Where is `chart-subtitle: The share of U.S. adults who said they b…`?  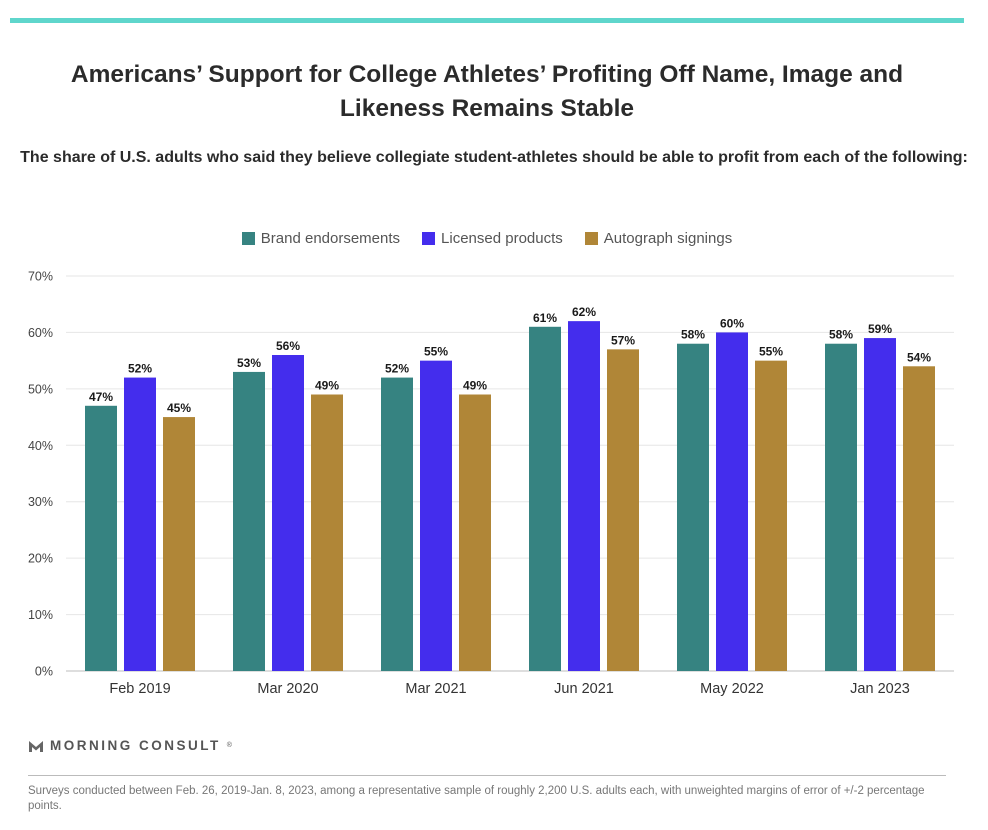
chart-subtitle: The share of U.S. adults who said they b… is located at coordinates (494, 157).